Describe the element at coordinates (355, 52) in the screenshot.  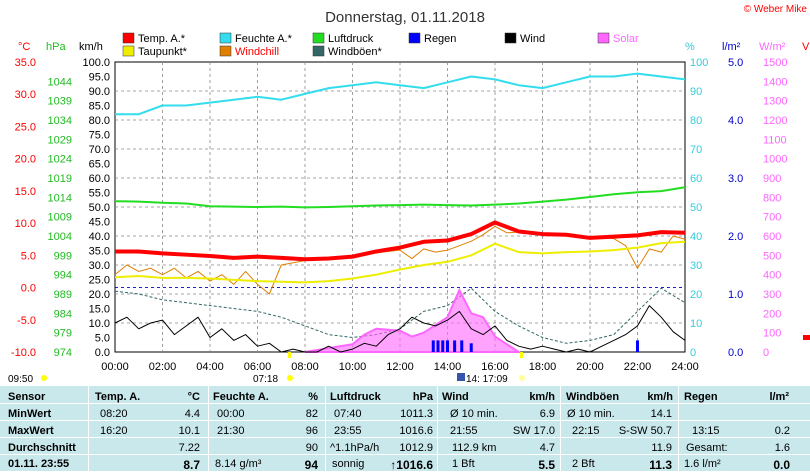
I see `legend-label: Windböen*` at that location.